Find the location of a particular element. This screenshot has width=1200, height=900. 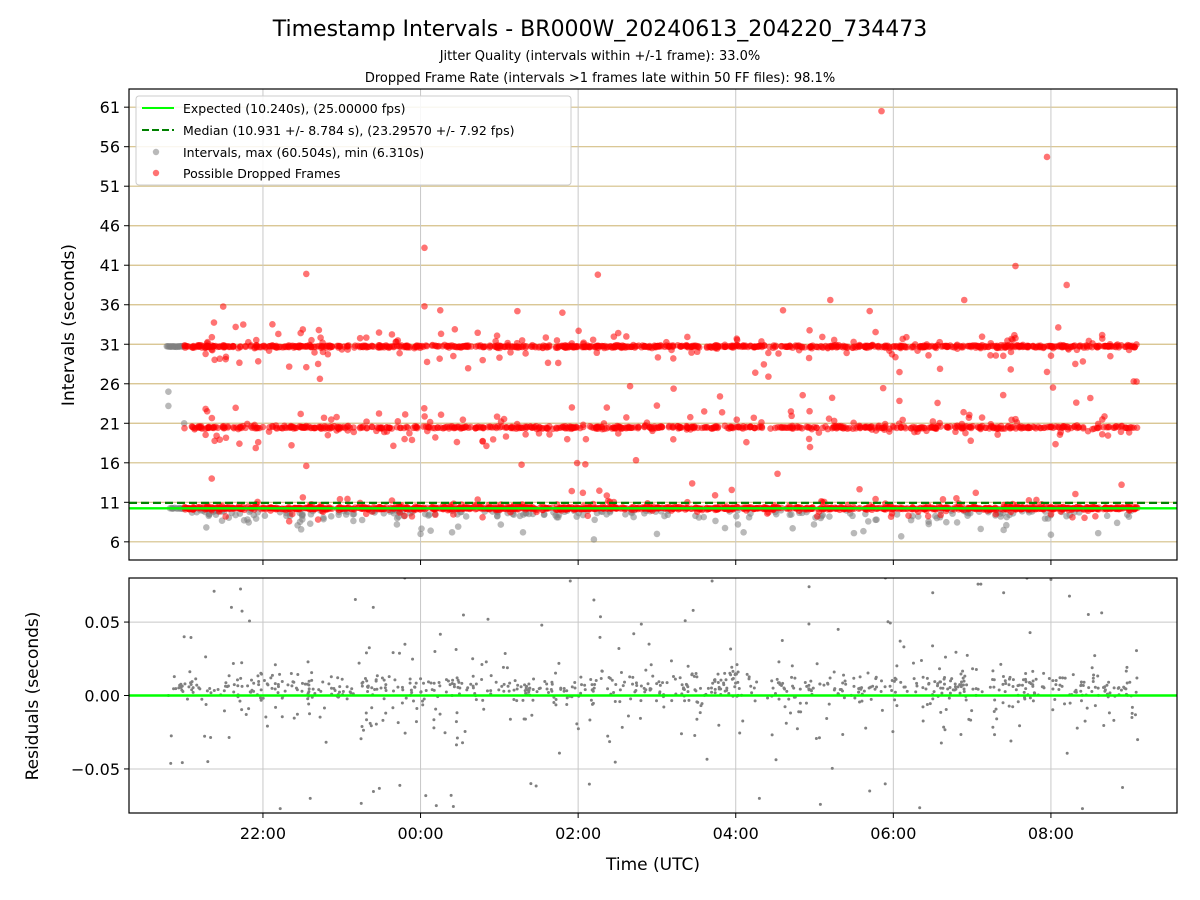

legend-dropped-swatch is located at coordinates (156, 173).